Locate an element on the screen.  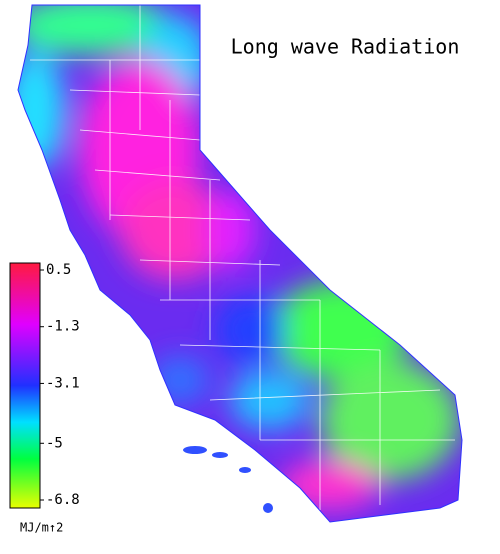
colorbar-tick-label: -3.1 is located at coordinates (63, 383).